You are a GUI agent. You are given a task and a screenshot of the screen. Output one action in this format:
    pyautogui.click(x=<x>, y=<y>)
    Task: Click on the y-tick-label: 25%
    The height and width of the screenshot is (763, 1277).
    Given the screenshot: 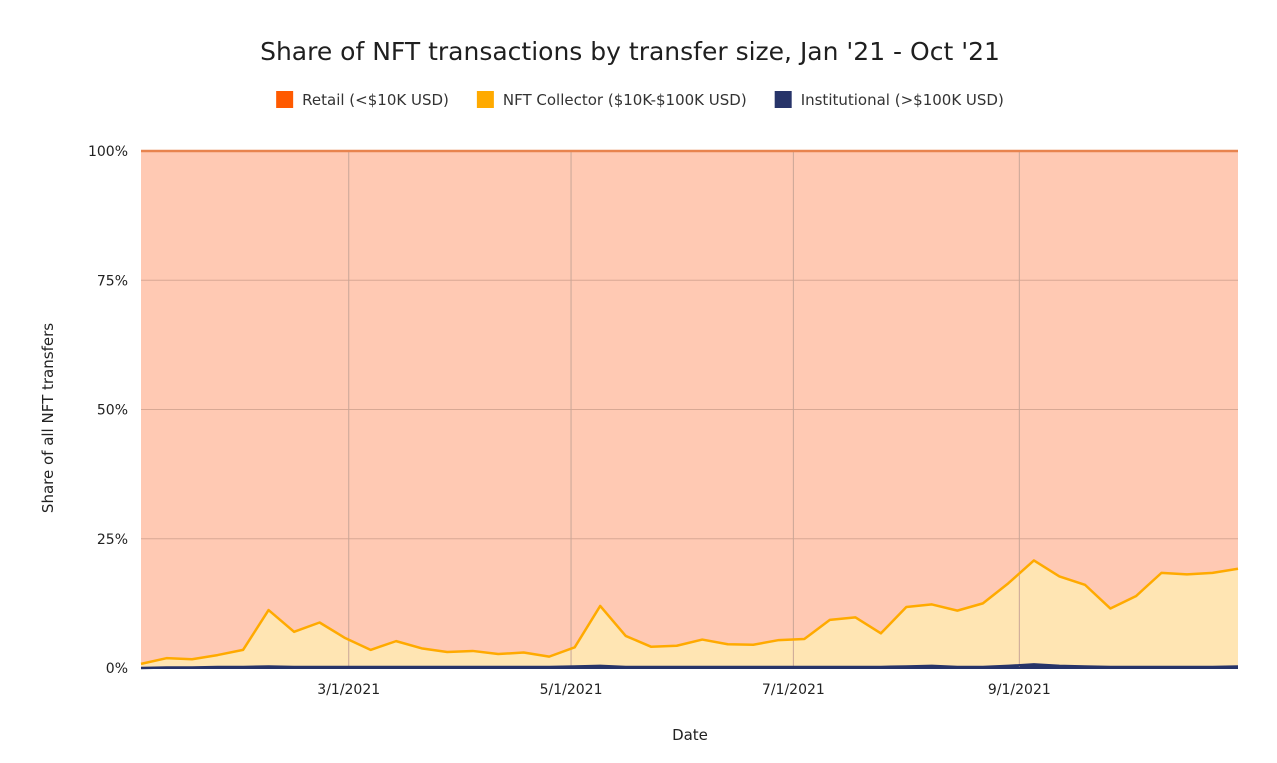 What is the action you would take?
    pyautogui.click(x=112, y=540)
    